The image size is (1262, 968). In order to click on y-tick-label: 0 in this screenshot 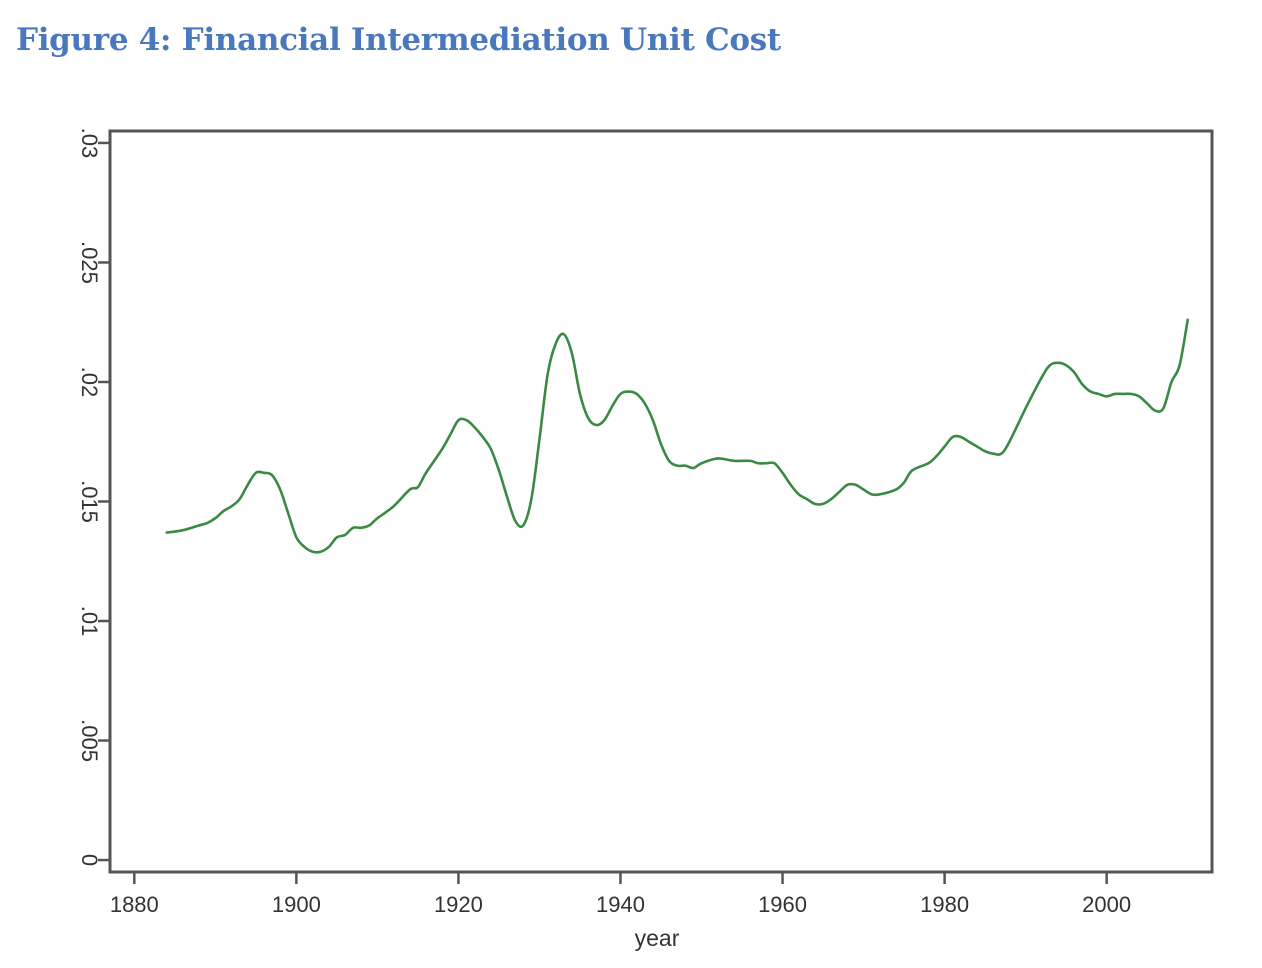, I will do `click(89, 860)`.